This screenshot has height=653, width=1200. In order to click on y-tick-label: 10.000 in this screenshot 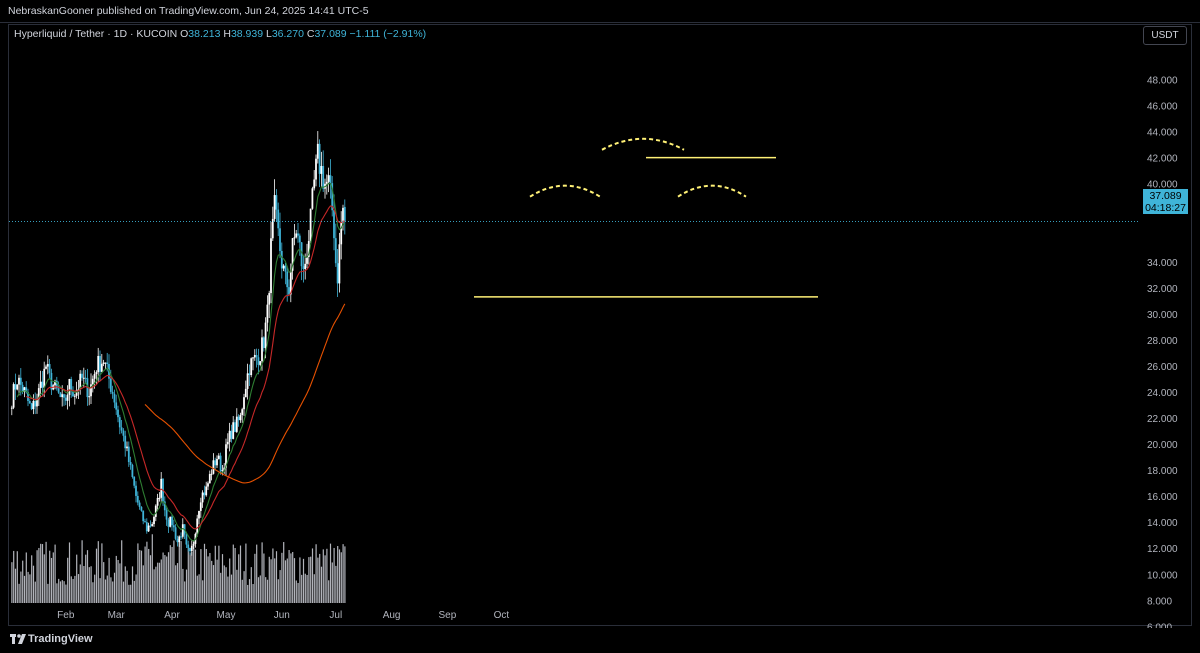, I will do `click(1162, 575)`.